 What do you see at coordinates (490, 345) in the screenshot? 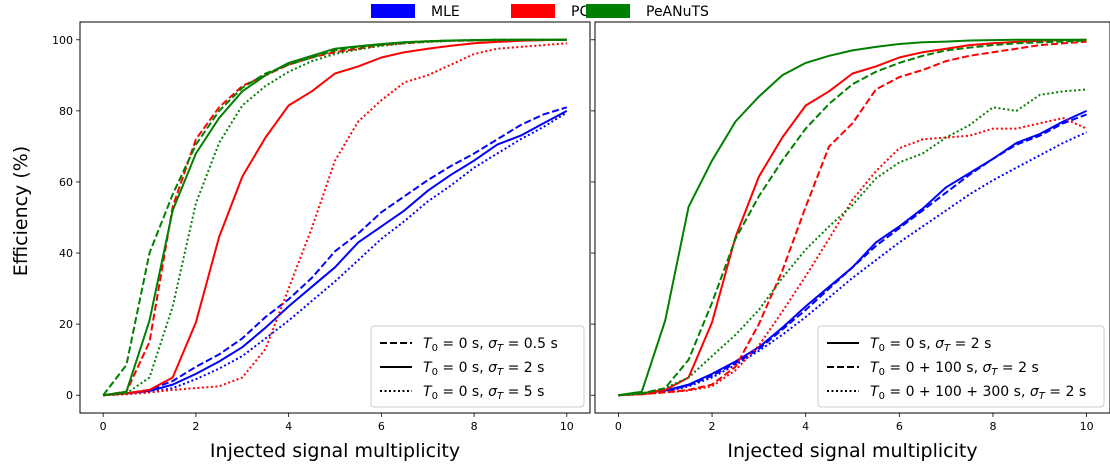
I see `legend-entry-label: T0 = 0 s, σT = 0.5 s` at bounding box center [490, 345].